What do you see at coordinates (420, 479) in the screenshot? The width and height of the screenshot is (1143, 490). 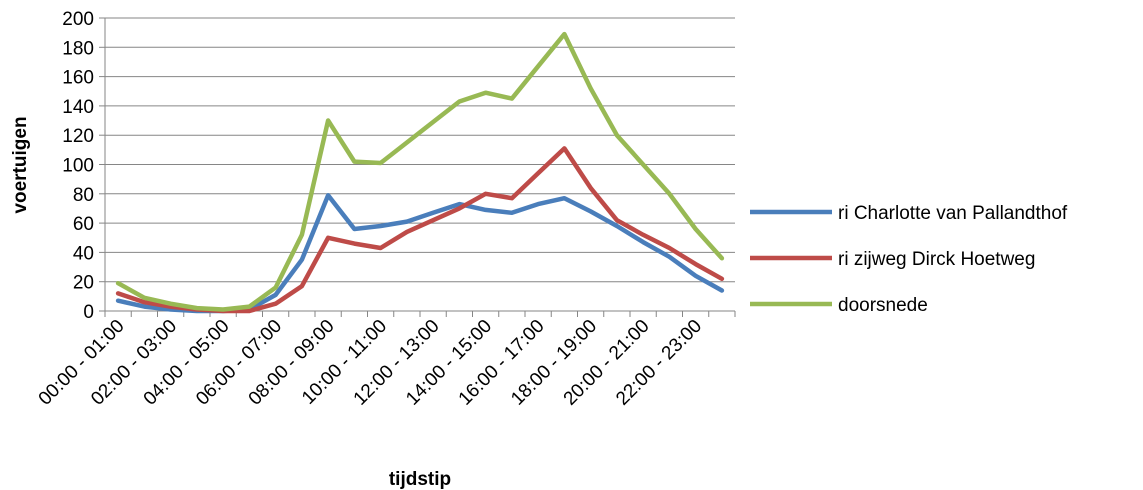 I see `x-axis-title: tijdstip` at bounding box center [420, 479].